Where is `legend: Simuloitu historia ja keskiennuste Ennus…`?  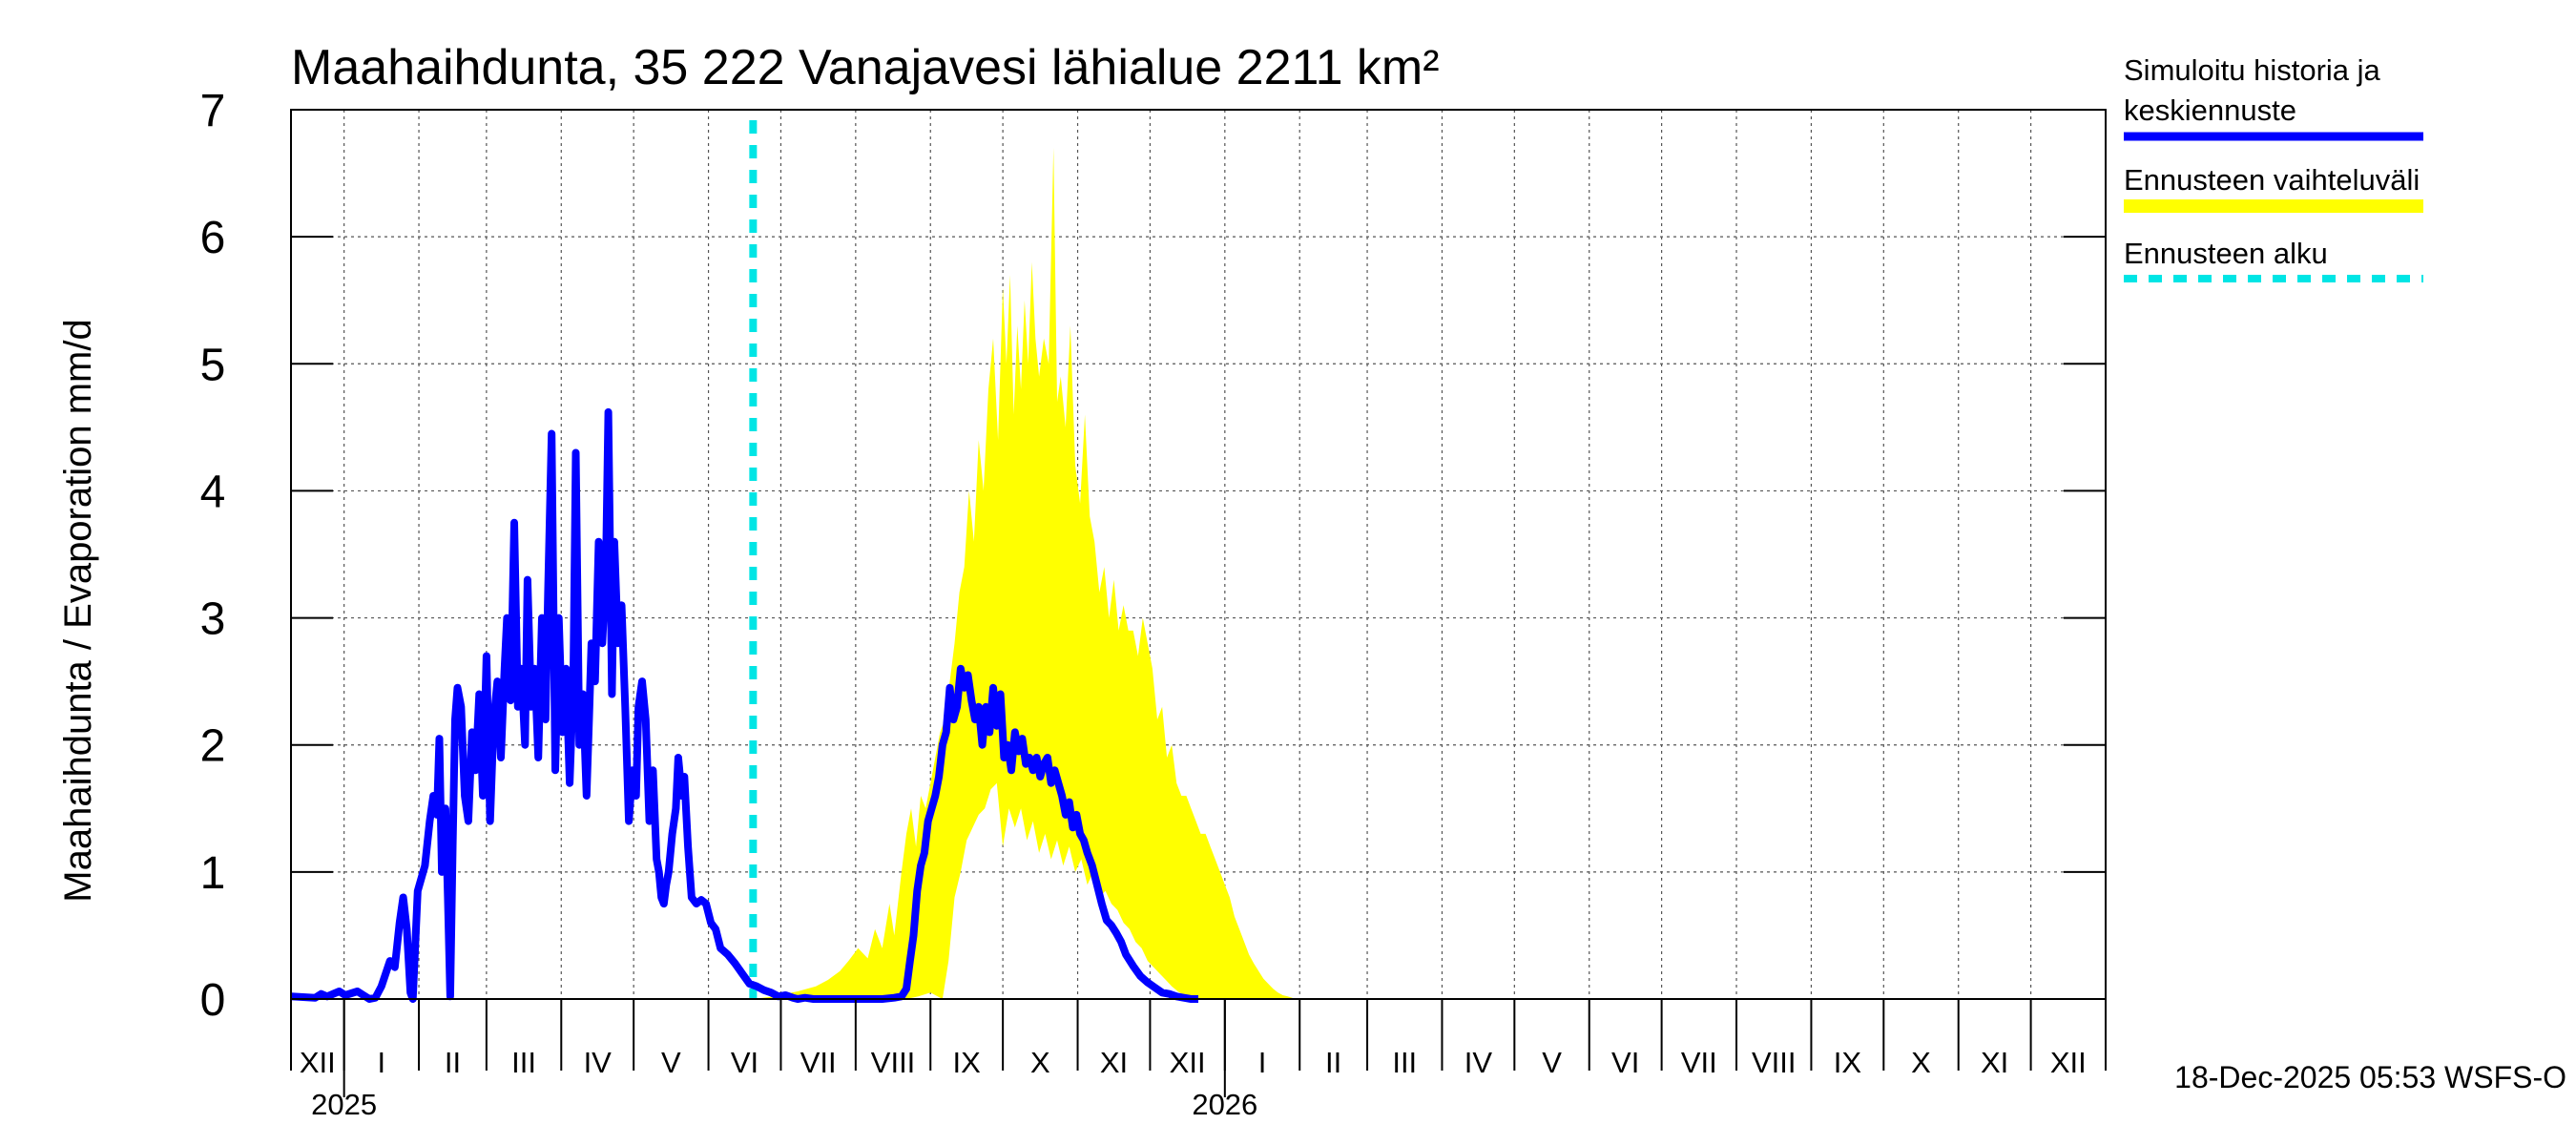 legend: Simuloitu historia ja keskiennuste Ennus… is located at coordinates (2273, 167).